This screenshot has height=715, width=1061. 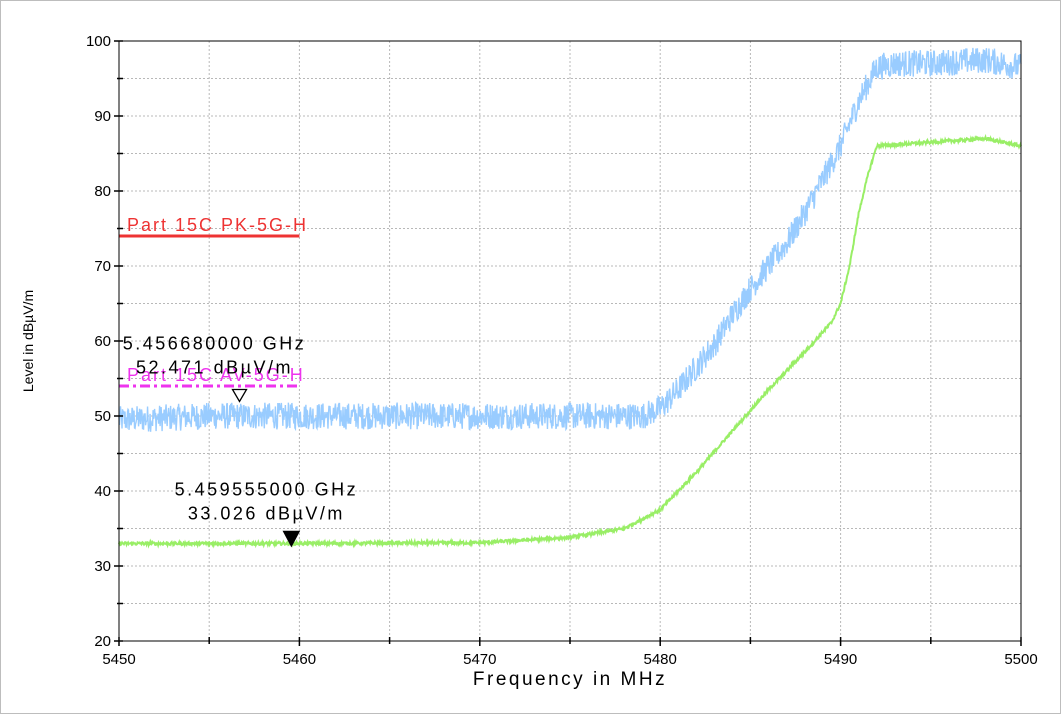 What do you see at coordinates (1020, 659) in the screenshot?
I see `x-tick-label: 5500` at bounding box center [1020, 659].